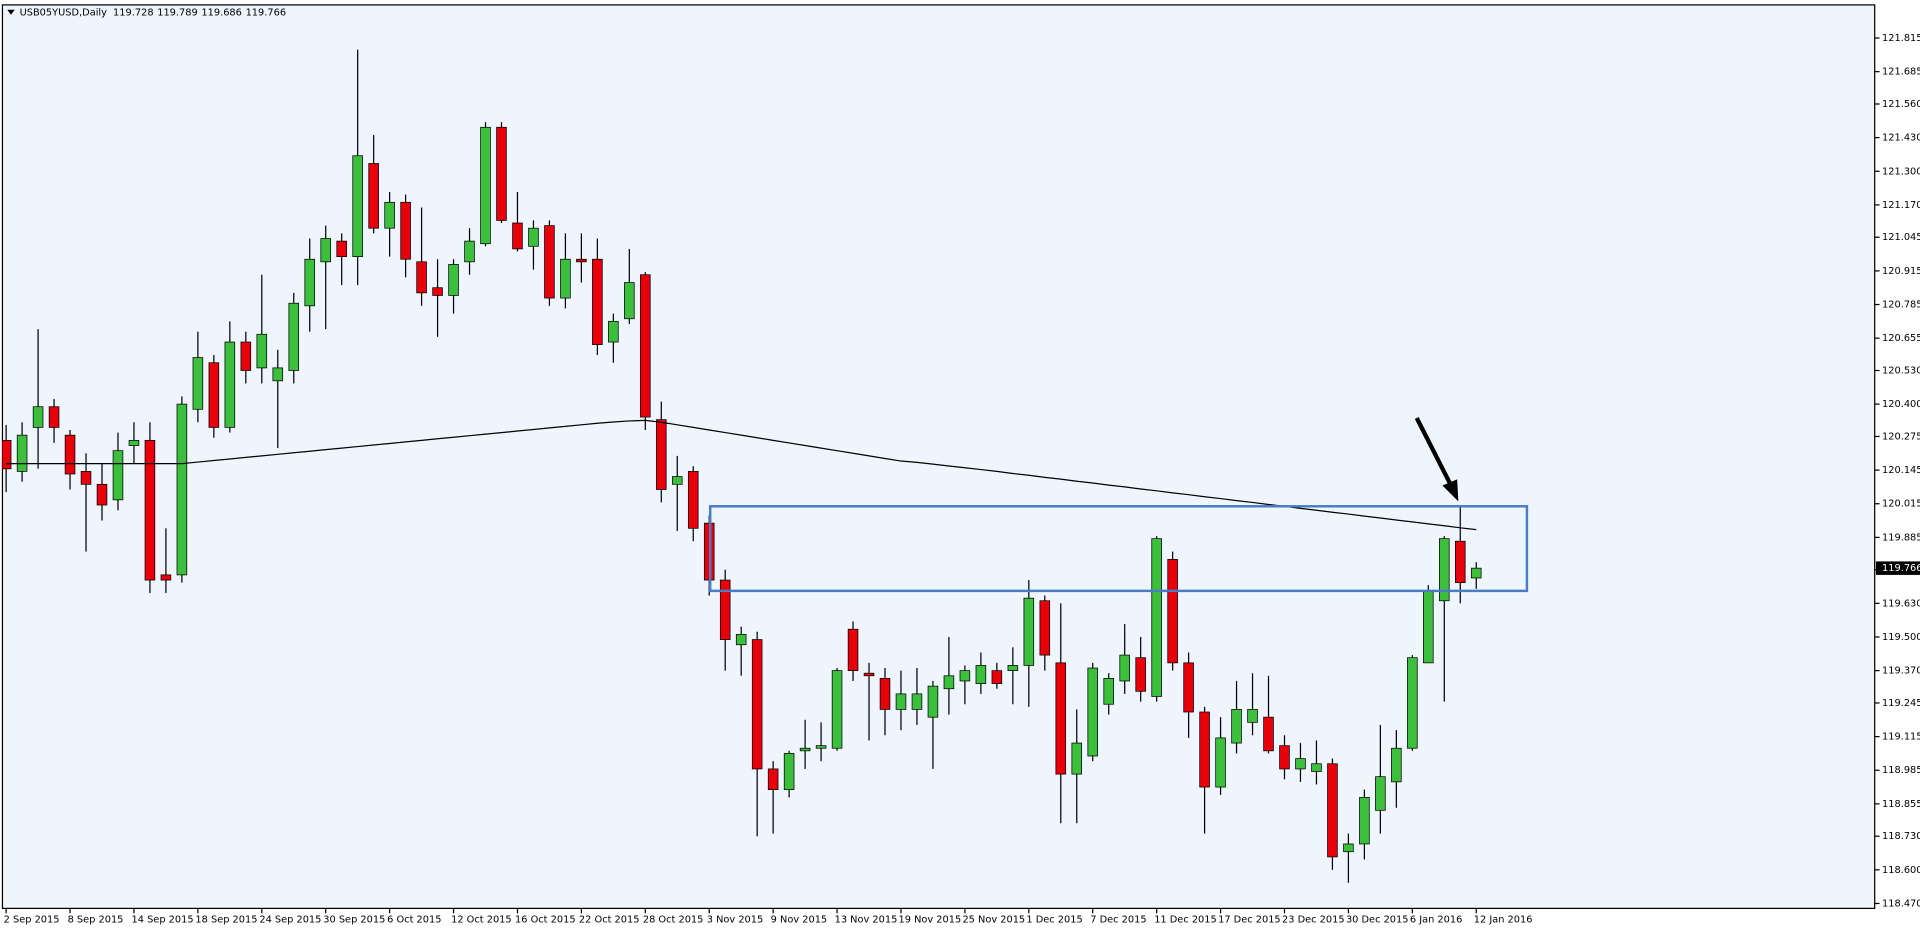 This screenshot has height=928, width=1920. I want to click on x-tick-label: 11 Dec 2015, so click(1185, 919).